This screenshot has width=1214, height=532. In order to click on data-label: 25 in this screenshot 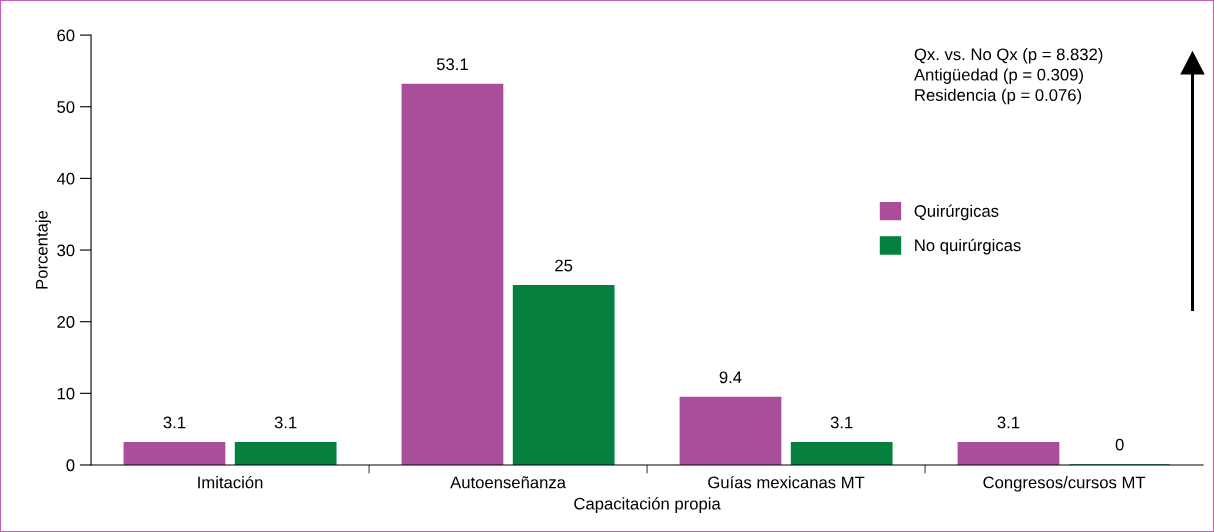, I will do `click(564, 265)`.